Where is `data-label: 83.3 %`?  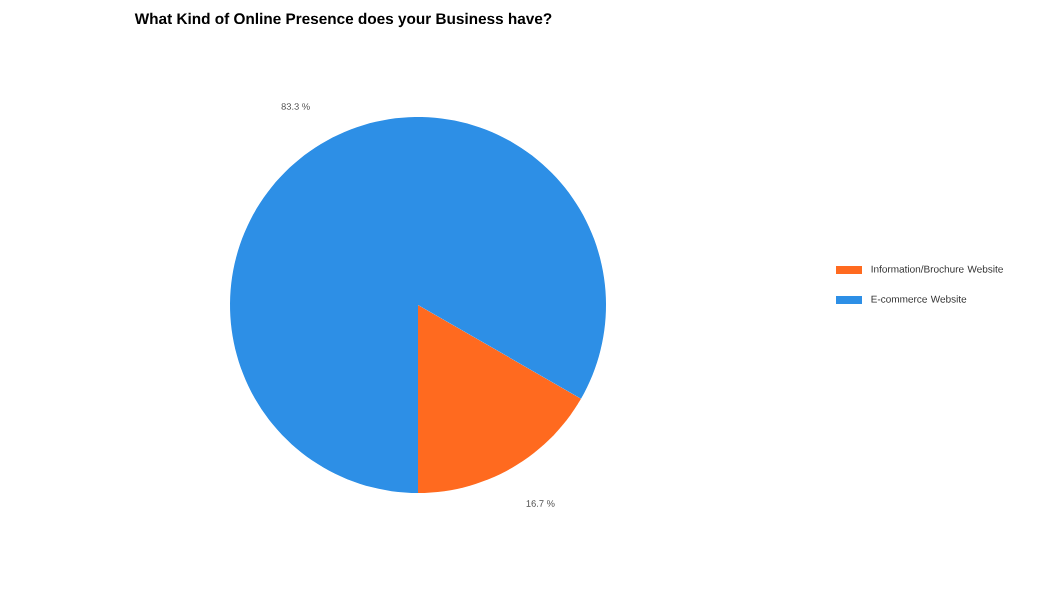
data-label: 83.3 % is located at coordinates (295, 106).